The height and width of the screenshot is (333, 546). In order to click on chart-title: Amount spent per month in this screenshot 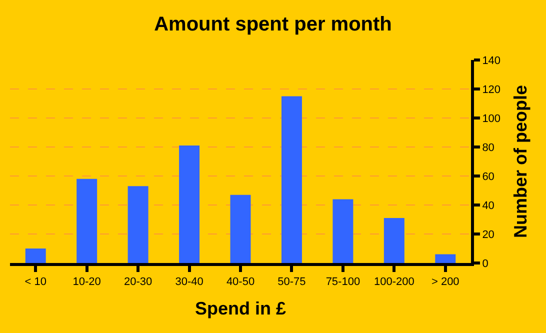, I will do `click(273, 25)`.